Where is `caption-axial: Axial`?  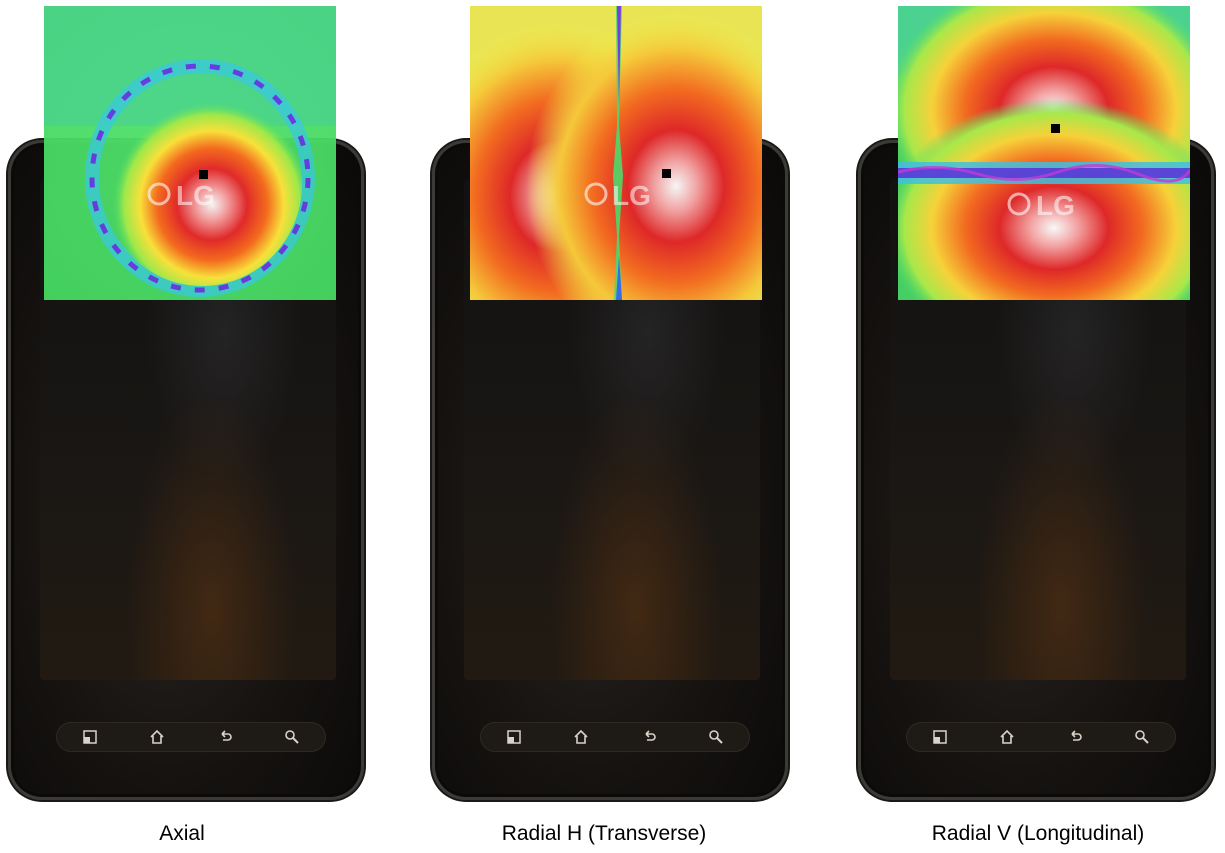
caption-axial: Axial is located at coordinates (182, 833).